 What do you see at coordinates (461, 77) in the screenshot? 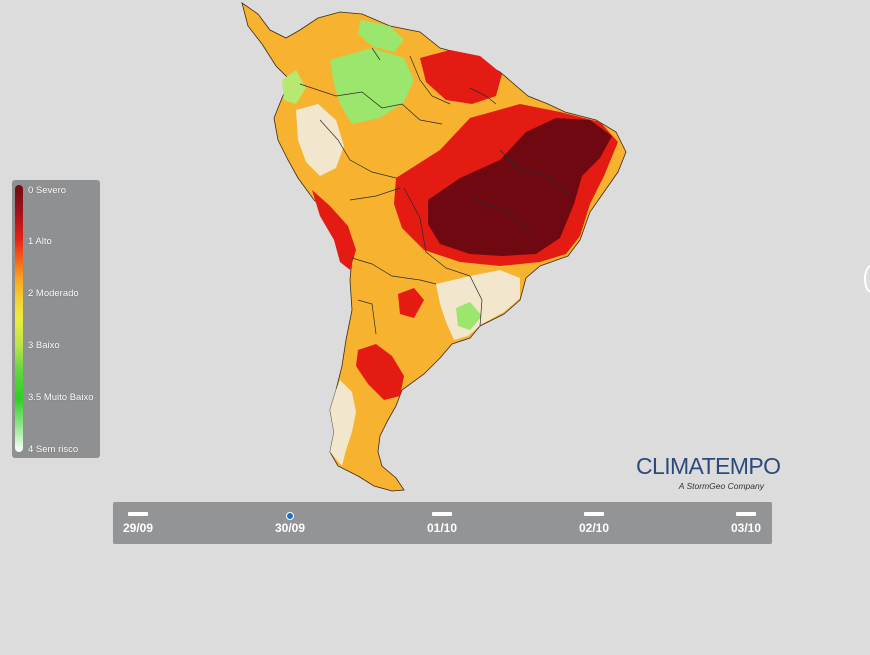
I see `high-risk-zone-north` at bounding box center [461, 77].